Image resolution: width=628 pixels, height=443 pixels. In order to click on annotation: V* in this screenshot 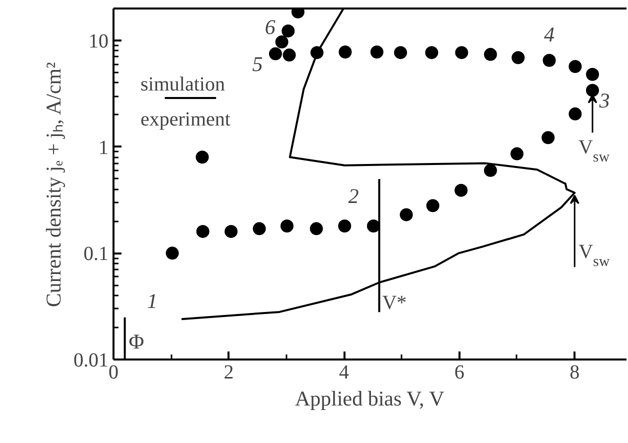, I will do `click(394, 303)`.